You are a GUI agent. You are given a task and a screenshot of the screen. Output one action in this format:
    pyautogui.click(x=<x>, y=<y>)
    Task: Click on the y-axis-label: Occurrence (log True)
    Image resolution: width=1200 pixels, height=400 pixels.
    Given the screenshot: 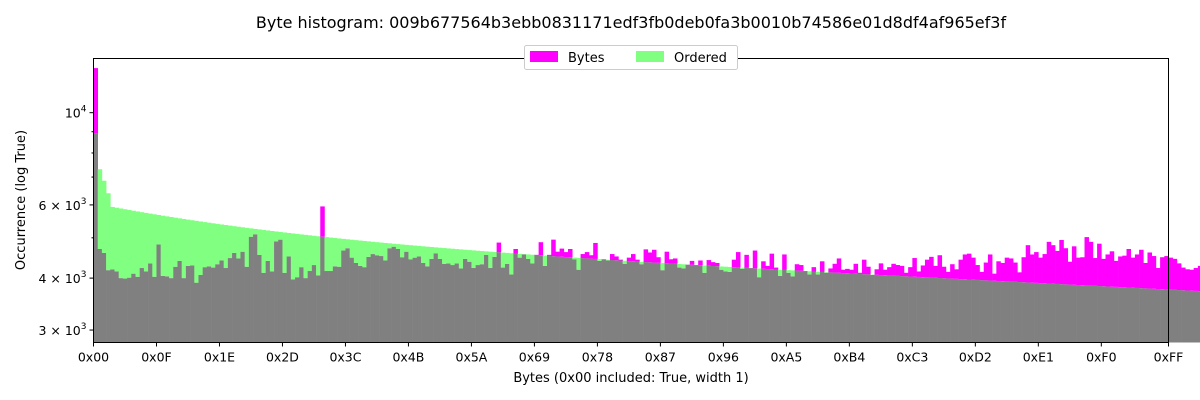 What is the action you would take?
    pyautogui.click(x=21, y=200)
    